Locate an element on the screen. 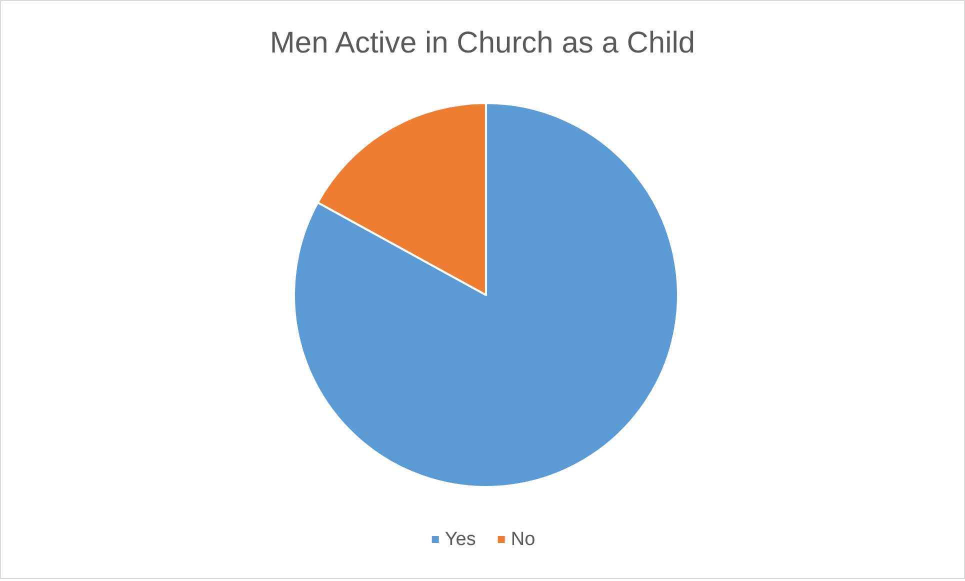 The image size is (965, 581). legend-label: Yes is located at coordinates (460, 539).